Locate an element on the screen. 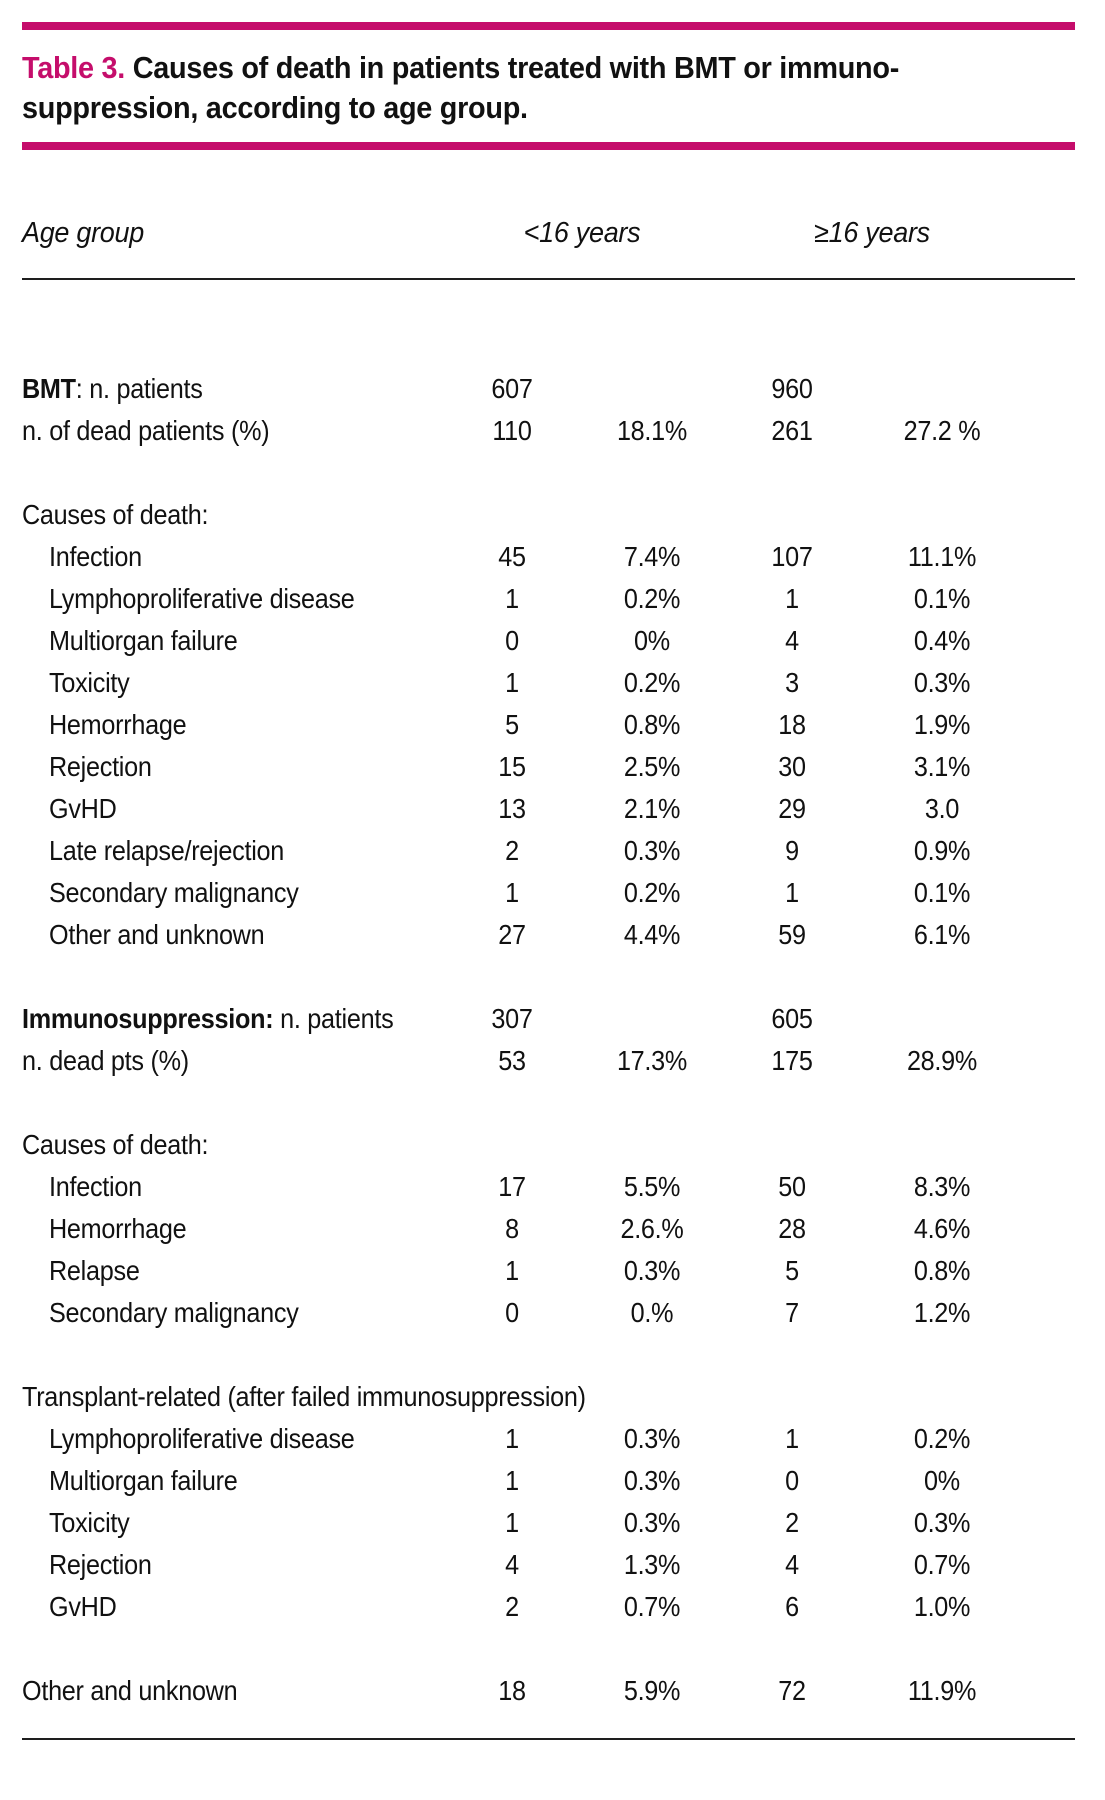 Image resolution: width=1105 pixels, height=1800 pixels. cell-n-under16: 13 is located at coordinates (512, 808).